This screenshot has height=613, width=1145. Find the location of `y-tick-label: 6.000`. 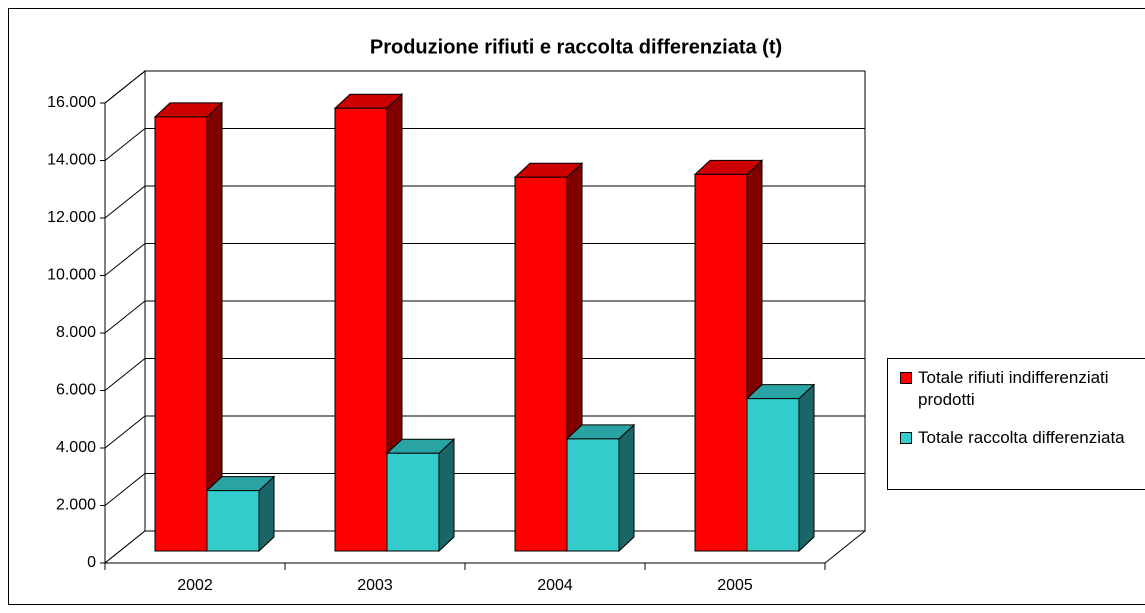

y-tick-label: 6.000 is located at coordinates (76, 390).